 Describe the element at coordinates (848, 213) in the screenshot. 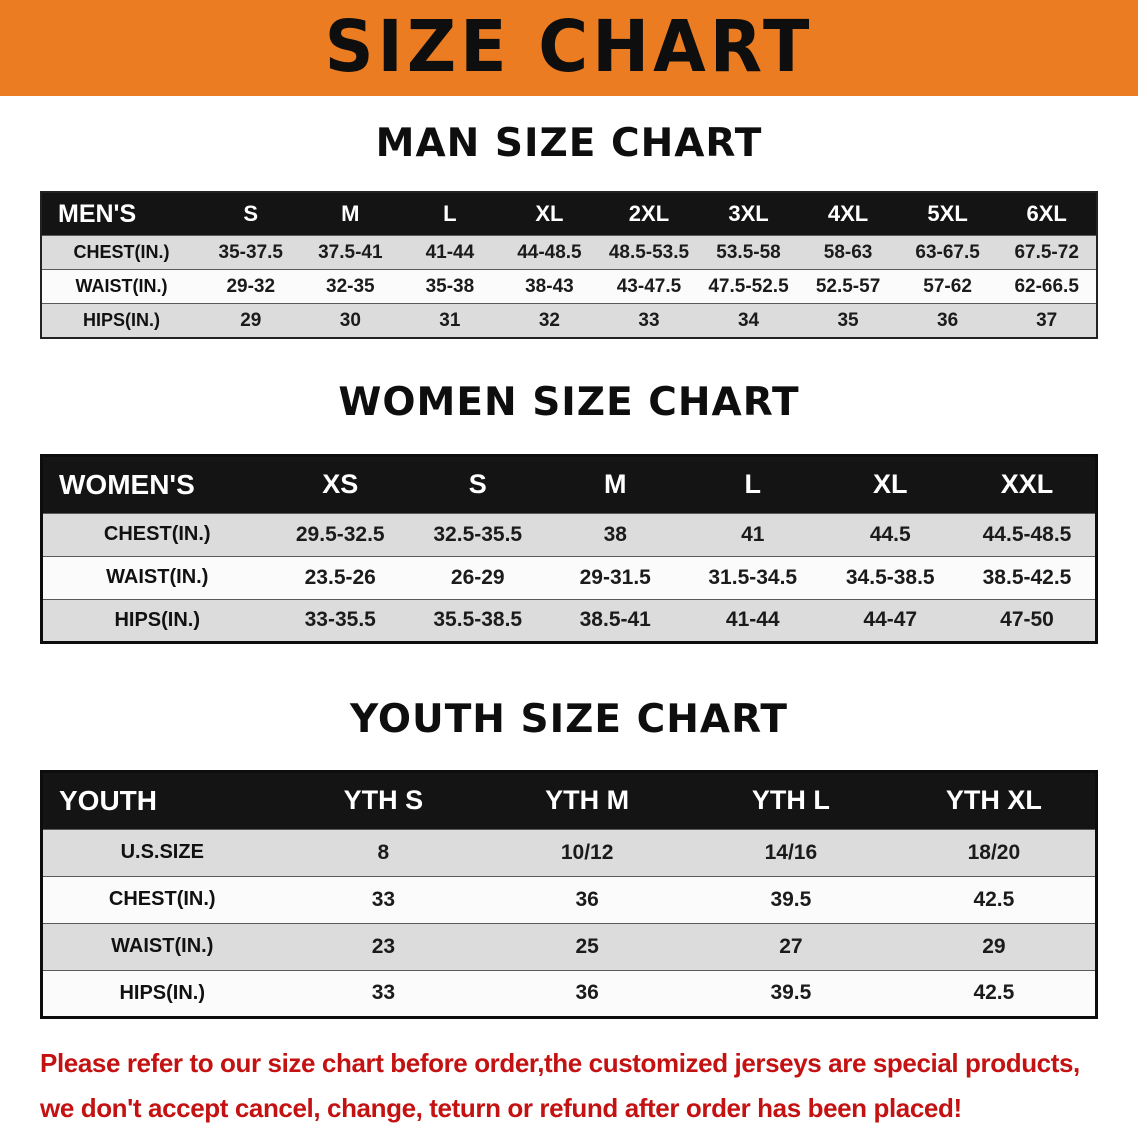

I see `size-header-cell: 4XL` at that location.